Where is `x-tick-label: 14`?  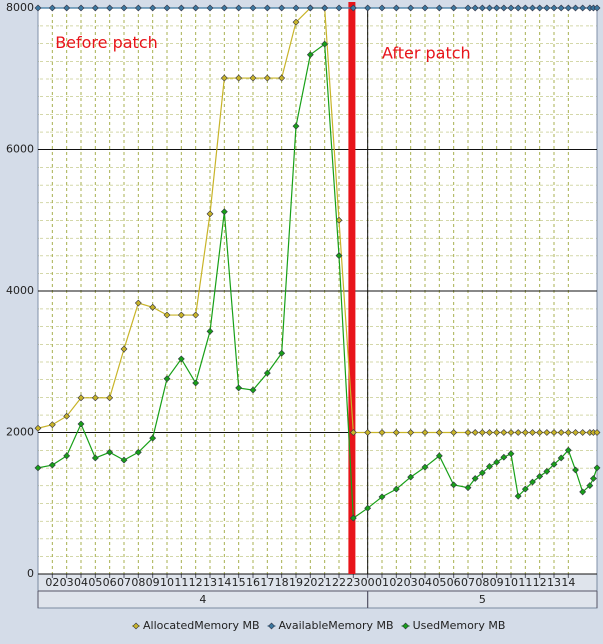
x-tick-label: 14 is located at coordinates (224, 582).